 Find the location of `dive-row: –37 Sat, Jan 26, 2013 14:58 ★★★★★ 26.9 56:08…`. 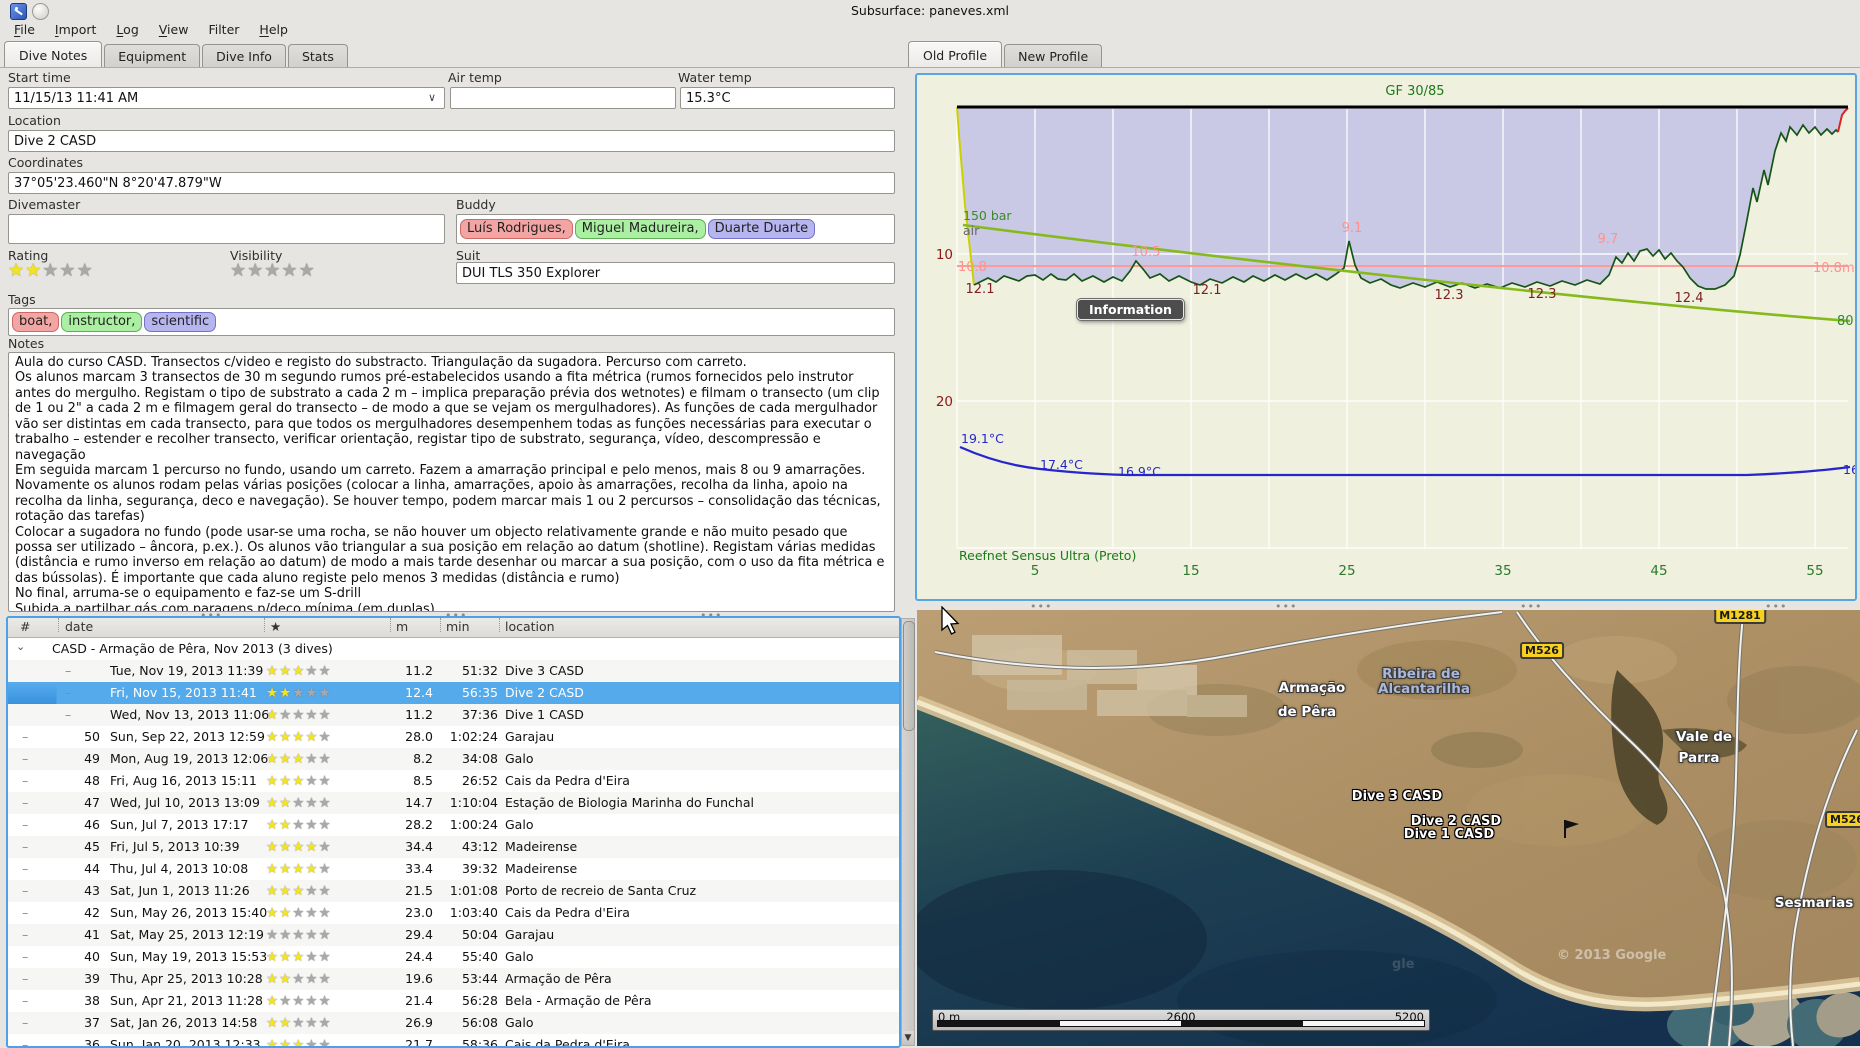

dive-row: –37 Sat, Jan 26, 2013 14:58 ★★★★★ 26.9 56:08… is located at coordinates (453, 1023).